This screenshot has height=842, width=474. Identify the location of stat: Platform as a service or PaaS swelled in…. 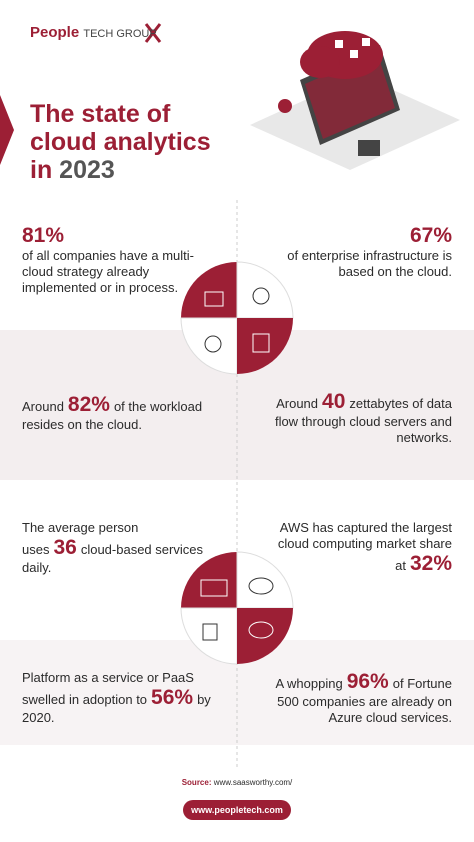
(122, 698).